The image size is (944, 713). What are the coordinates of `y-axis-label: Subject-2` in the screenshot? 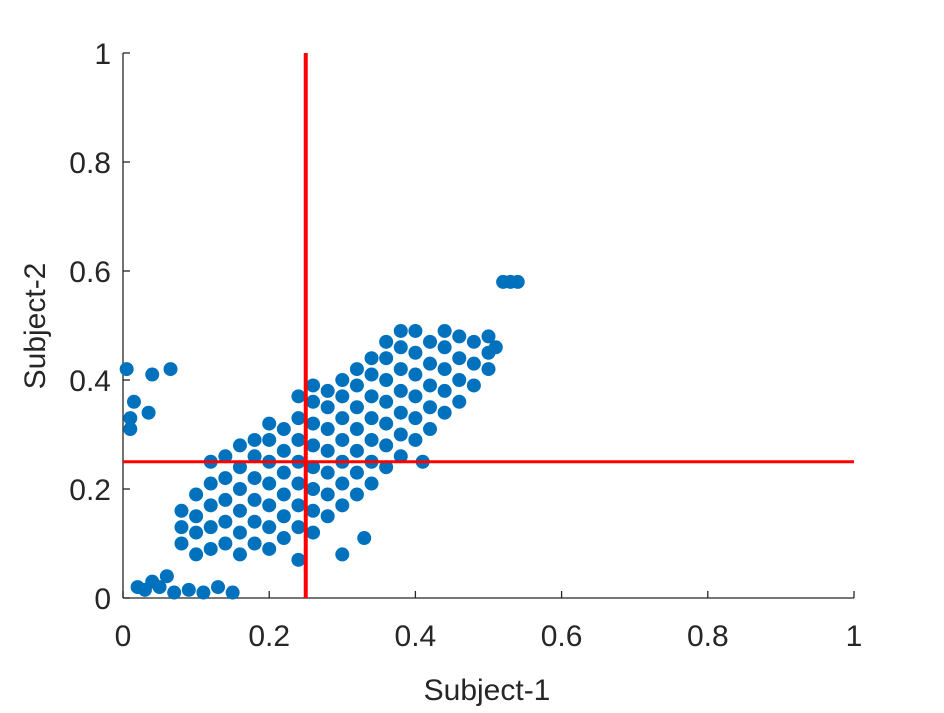 It's located at (35, 326).